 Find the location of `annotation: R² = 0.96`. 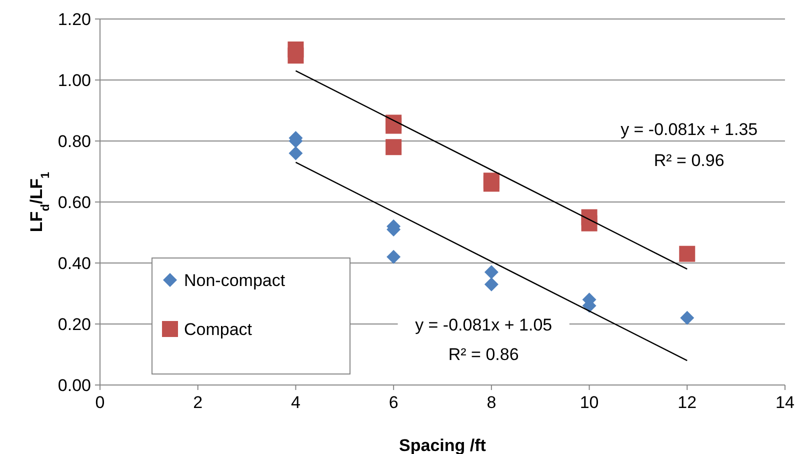

annotation: R² = 0.96 is located at coordinates (689, 160).